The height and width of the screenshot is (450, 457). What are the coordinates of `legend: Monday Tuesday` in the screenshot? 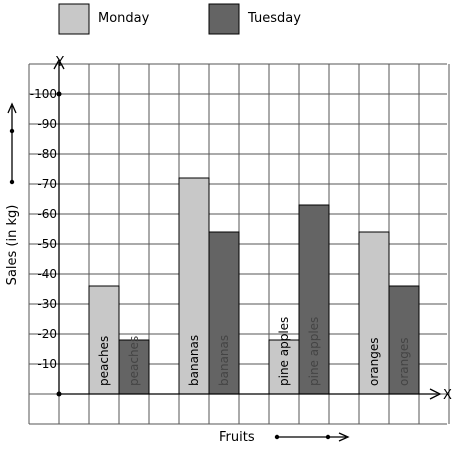 It's located at (179, 19).